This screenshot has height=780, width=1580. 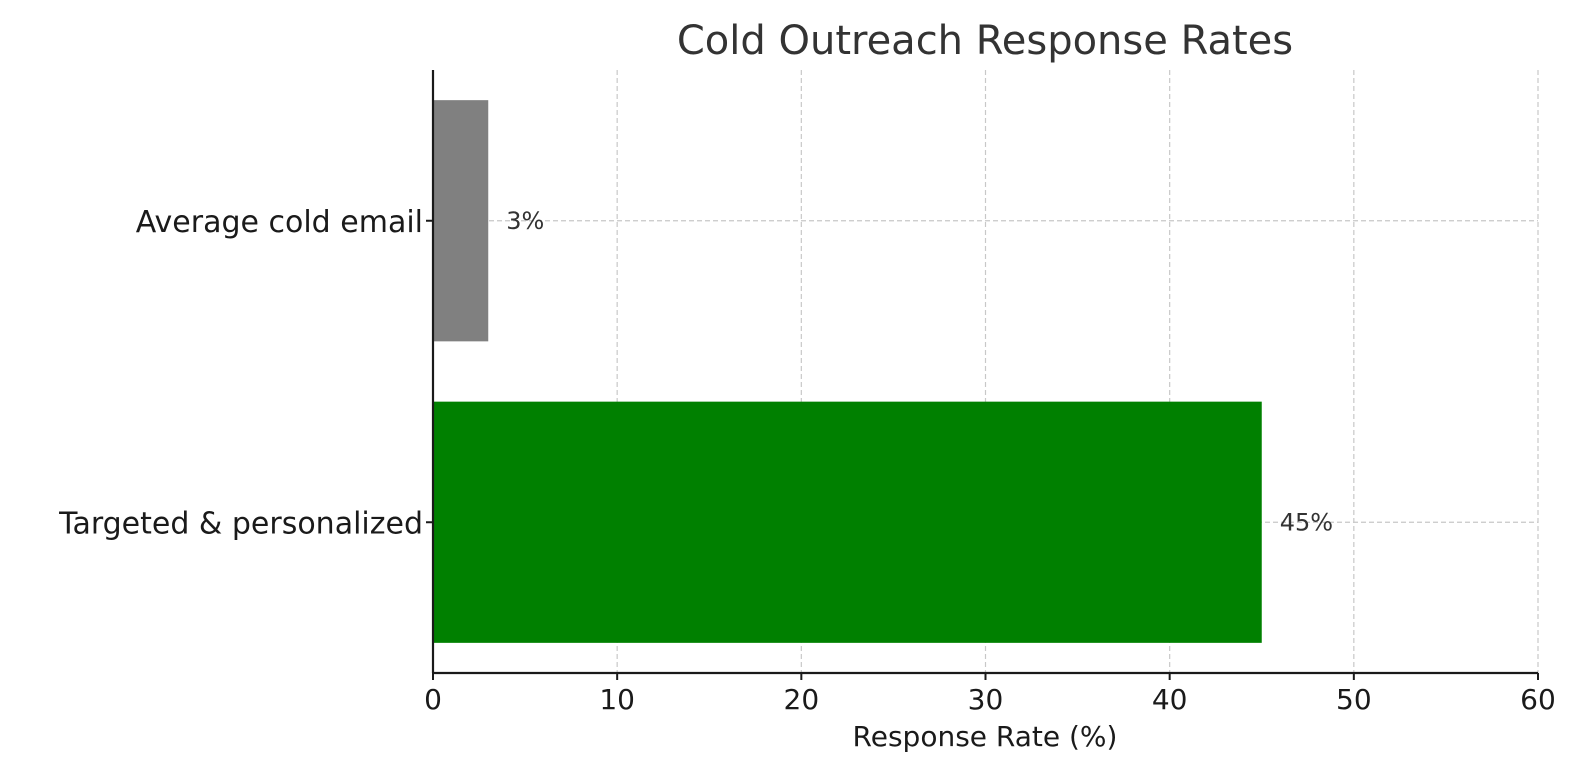 I want to click on chart-title: Cold Outreach Response Rates, so click(x=985, y=41).